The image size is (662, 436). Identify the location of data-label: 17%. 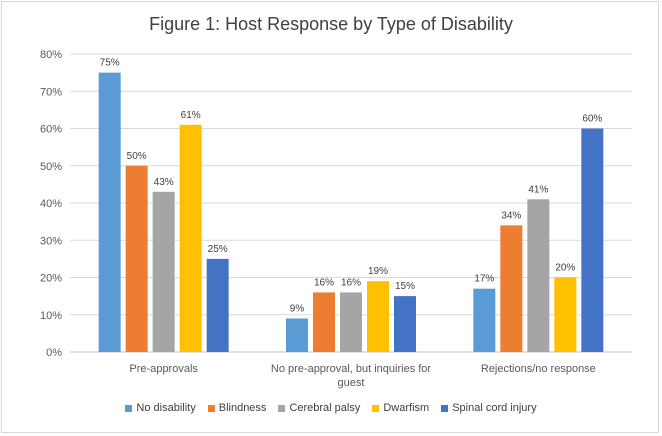
(484, 279).